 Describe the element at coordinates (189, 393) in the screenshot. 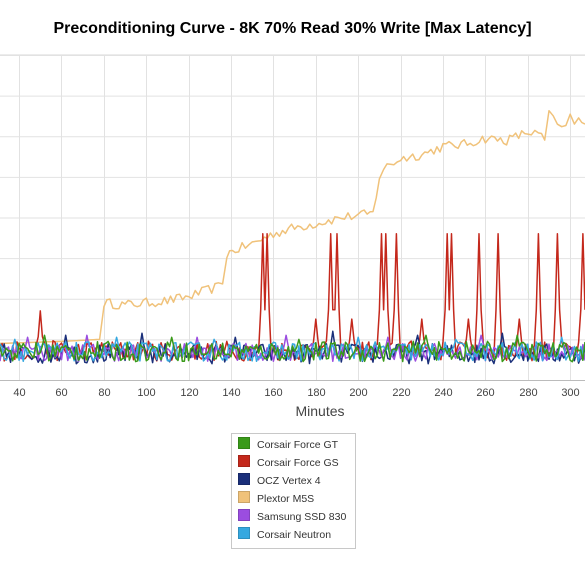

I see `x-tick-label: 120` at that location.